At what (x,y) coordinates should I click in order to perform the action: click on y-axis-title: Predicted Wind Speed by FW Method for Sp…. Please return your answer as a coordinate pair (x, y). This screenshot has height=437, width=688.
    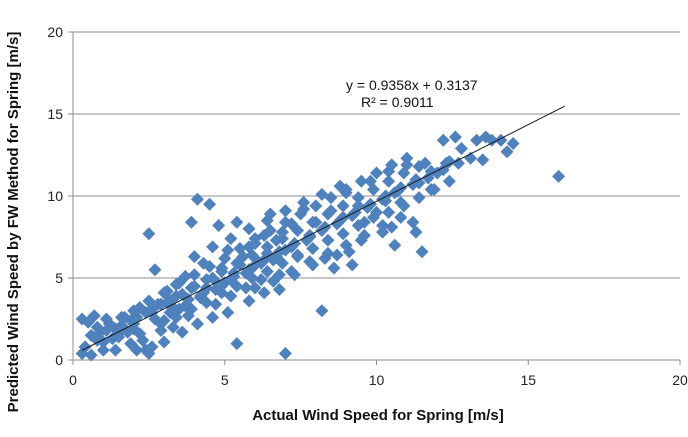
    Looking at the image, I should click on (13, 222).